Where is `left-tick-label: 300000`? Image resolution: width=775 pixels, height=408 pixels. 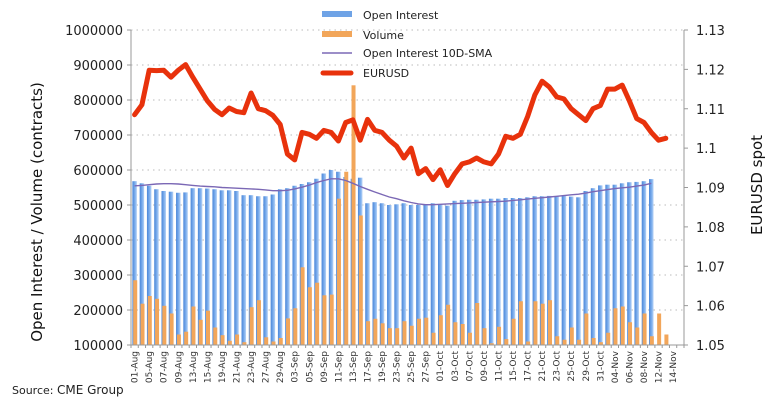 left-tick-label: 300000 is located at coordinates (98, 276).